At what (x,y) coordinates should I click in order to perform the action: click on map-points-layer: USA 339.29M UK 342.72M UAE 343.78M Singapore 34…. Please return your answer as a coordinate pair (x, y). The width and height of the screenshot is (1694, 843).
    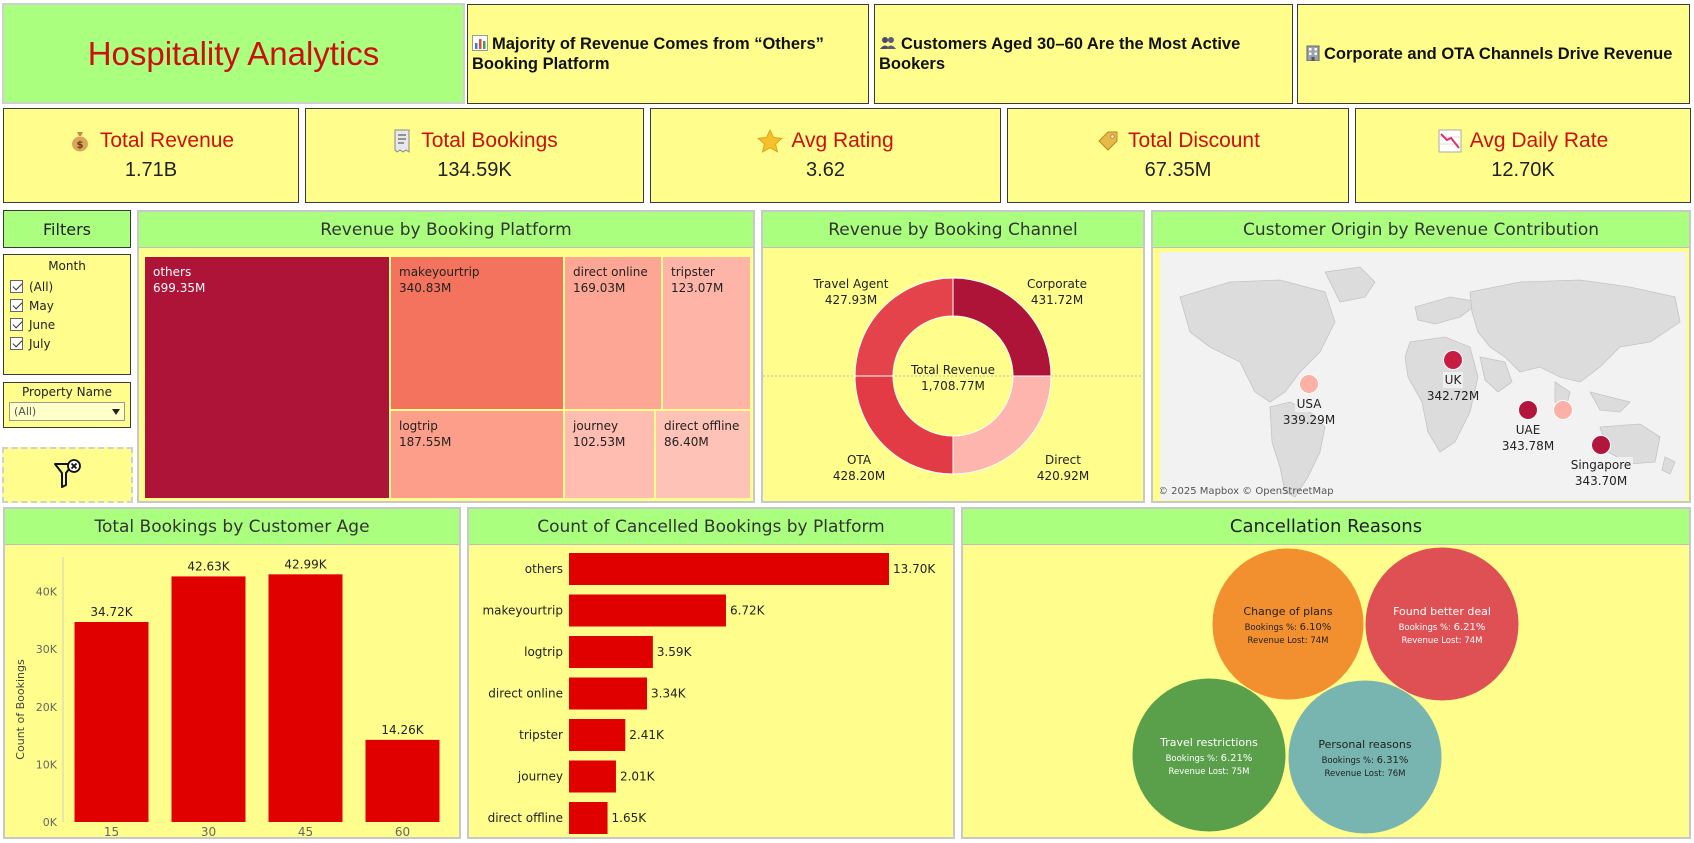
    Looking at the image, I should click on (1423, 376).